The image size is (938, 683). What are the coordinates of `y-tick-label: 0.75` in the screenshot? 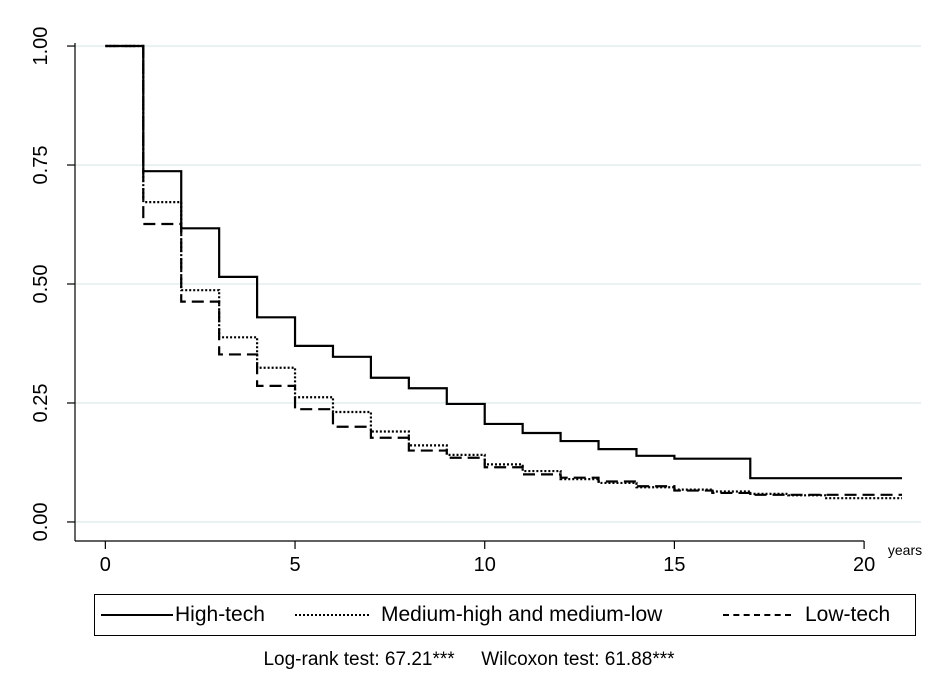 It's located at (41, 165).